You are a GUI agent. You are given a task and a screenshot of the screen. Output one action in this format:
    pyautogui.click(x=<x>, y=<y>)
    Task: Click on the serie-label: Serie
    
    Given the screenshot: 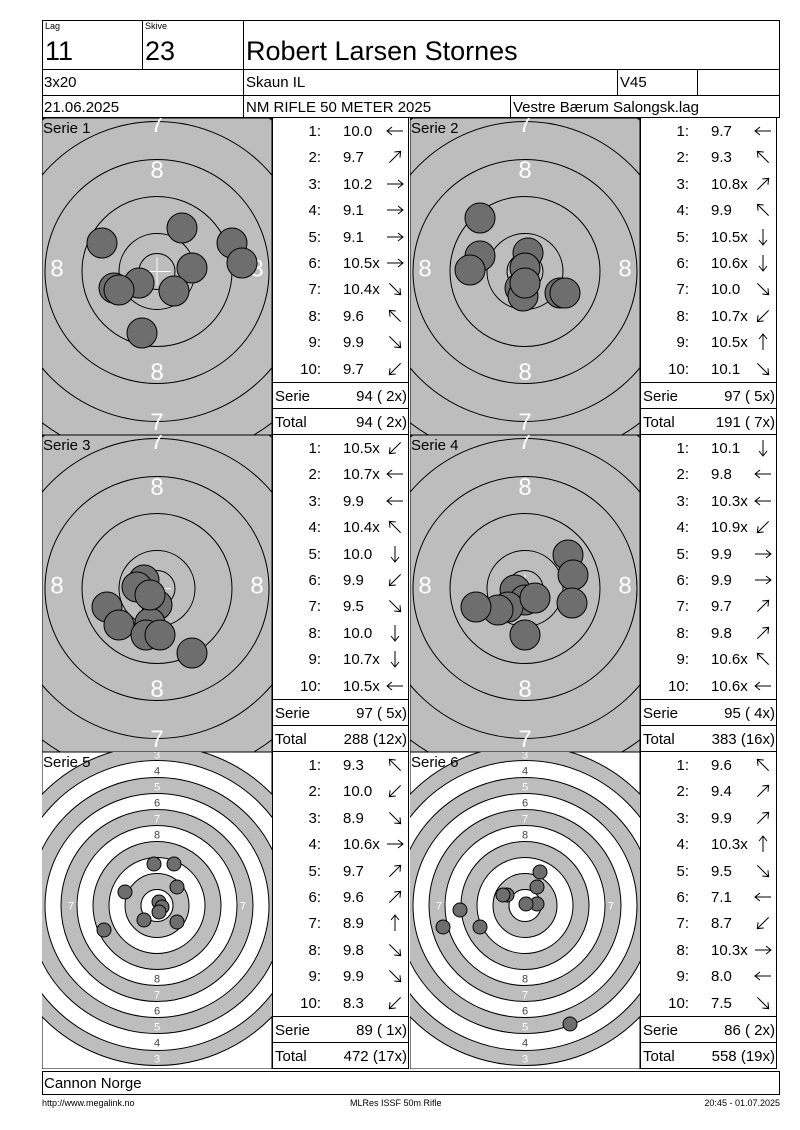 What is the action you would take?
    pyautogui.click(x=661, y=1030)
    